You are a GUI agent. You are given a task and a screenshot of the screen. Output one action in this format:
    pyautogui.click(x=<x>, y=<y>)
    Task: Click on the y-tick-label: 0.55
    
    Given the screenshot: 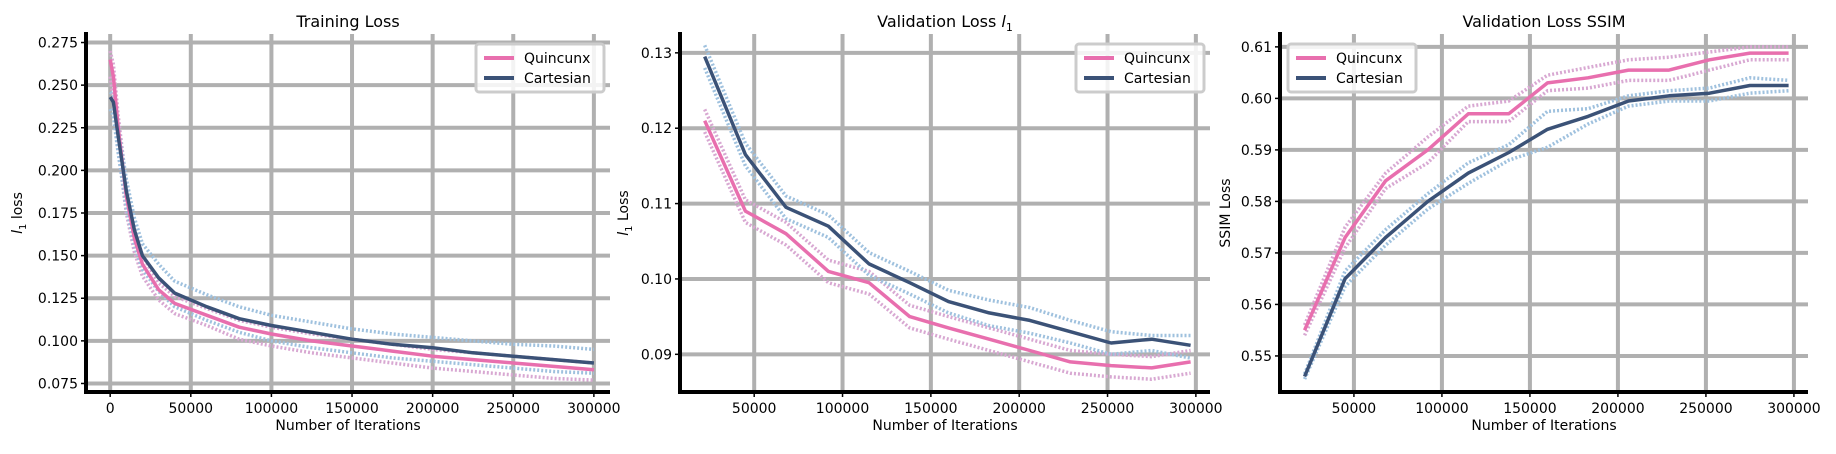 What is the action you would take?
    pyautogui.click(x=1256, y=357)
    